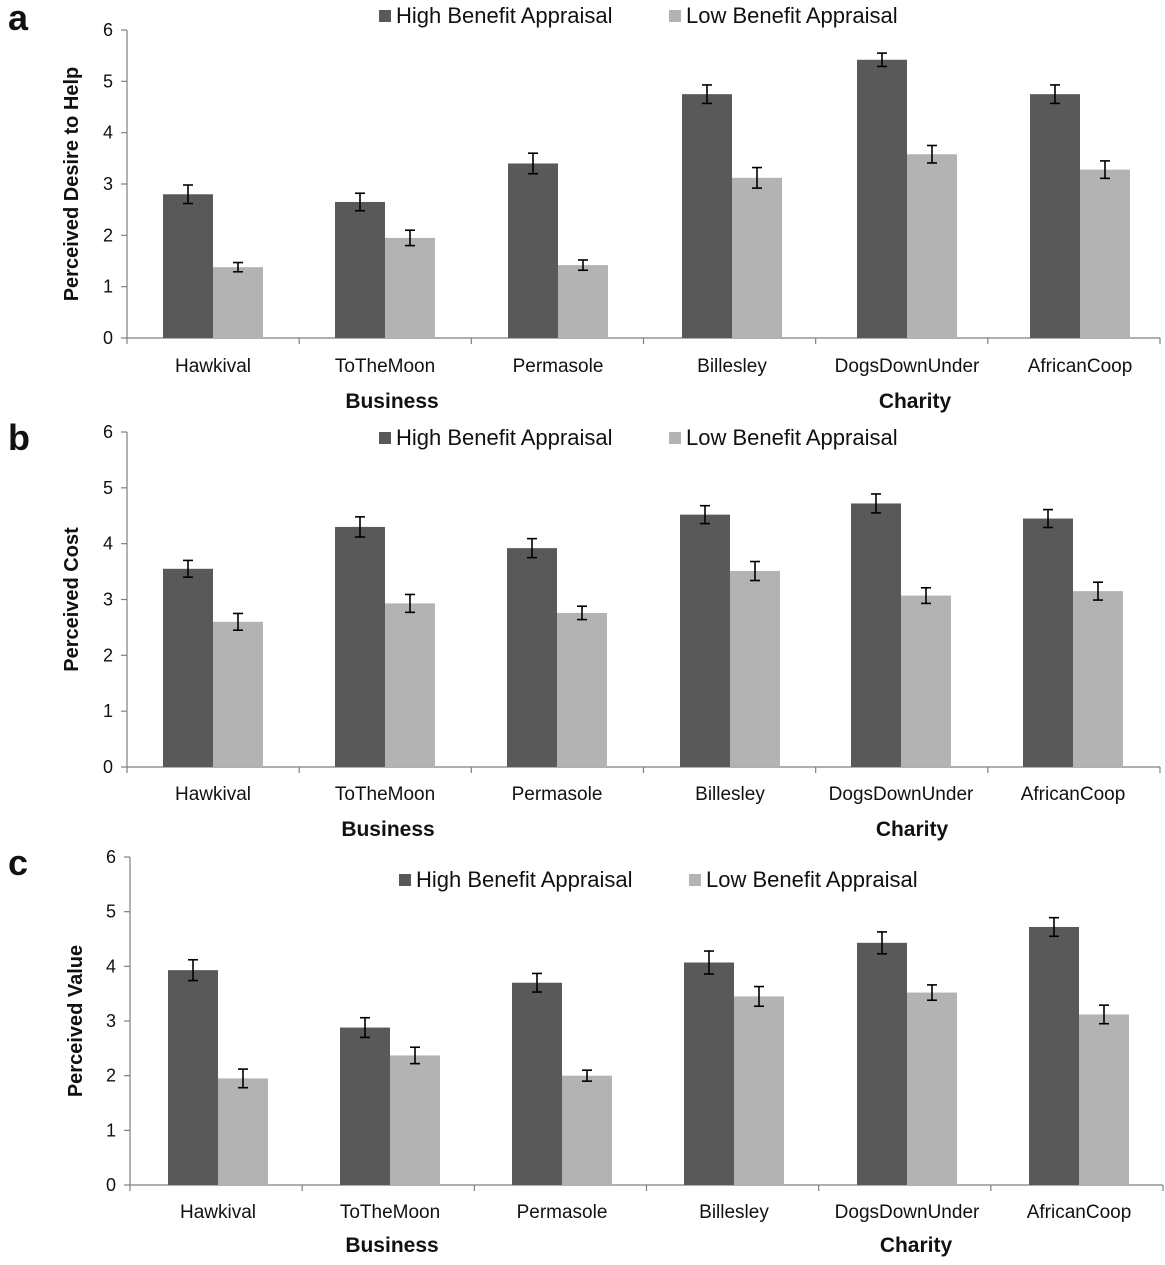  Describe the element at coordinates (18, 862) in the screenshot. I see `panel-label: c` at that location.